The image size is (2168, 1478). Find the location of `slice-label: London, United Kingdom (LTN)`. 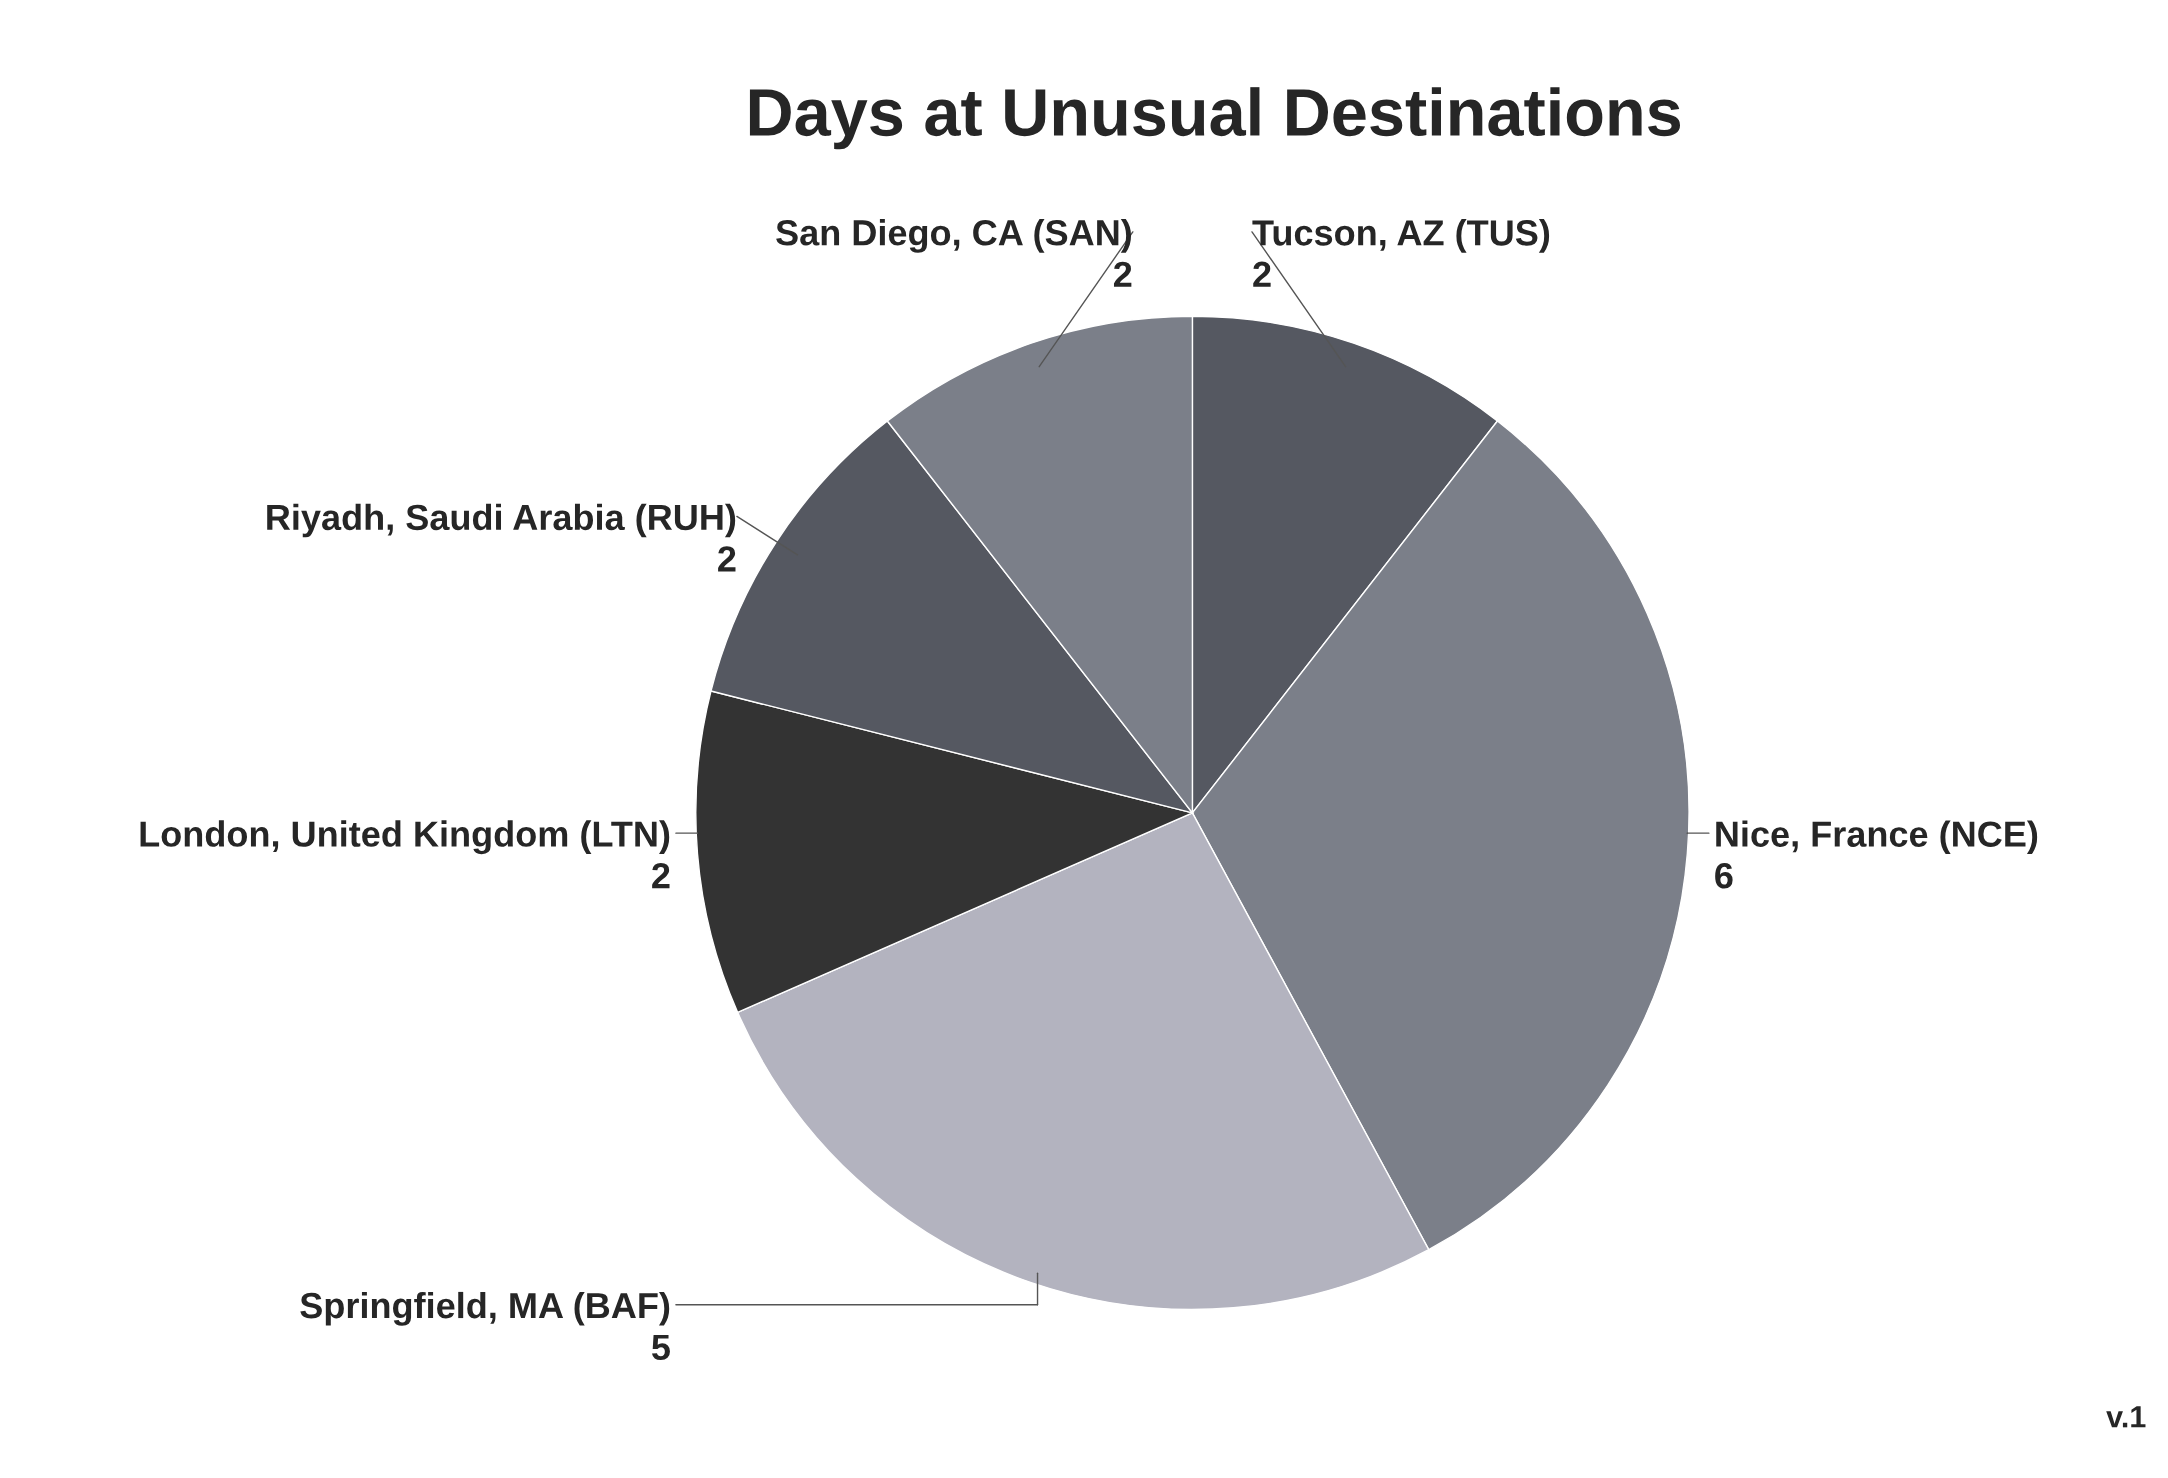

slice-label: London, United Kingdom (LTN) is located at coordinates (405, 837).